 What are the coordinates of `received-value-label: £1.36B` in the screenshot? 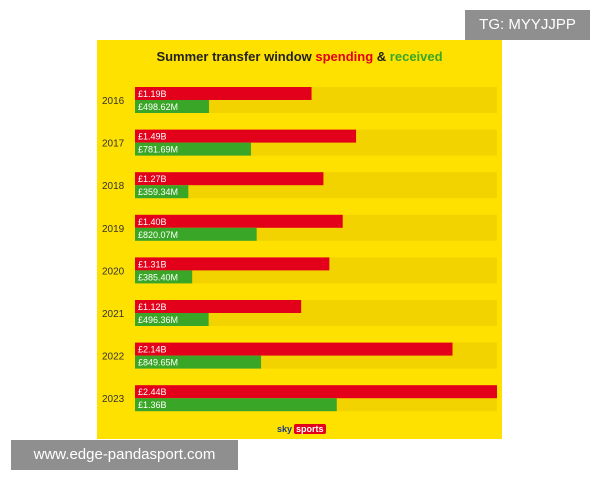 It's located at (152, 405).